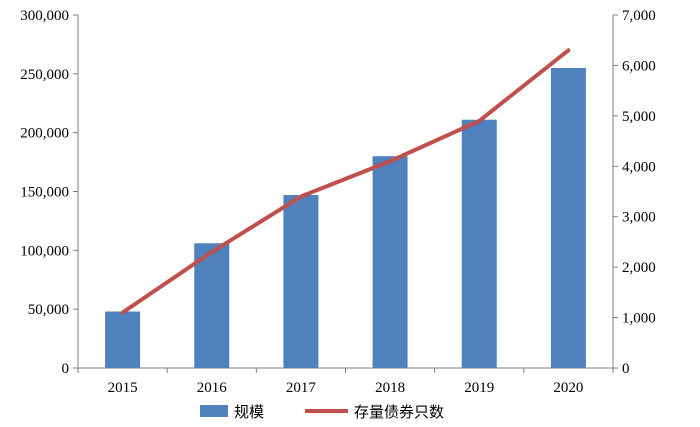 Image resolution: width=700 pixels, height=427 pixels. What do you see at coordinates (66, 369) in the screenshot?
I see `left-tick-label: 0` at bounding box center [66, 369].